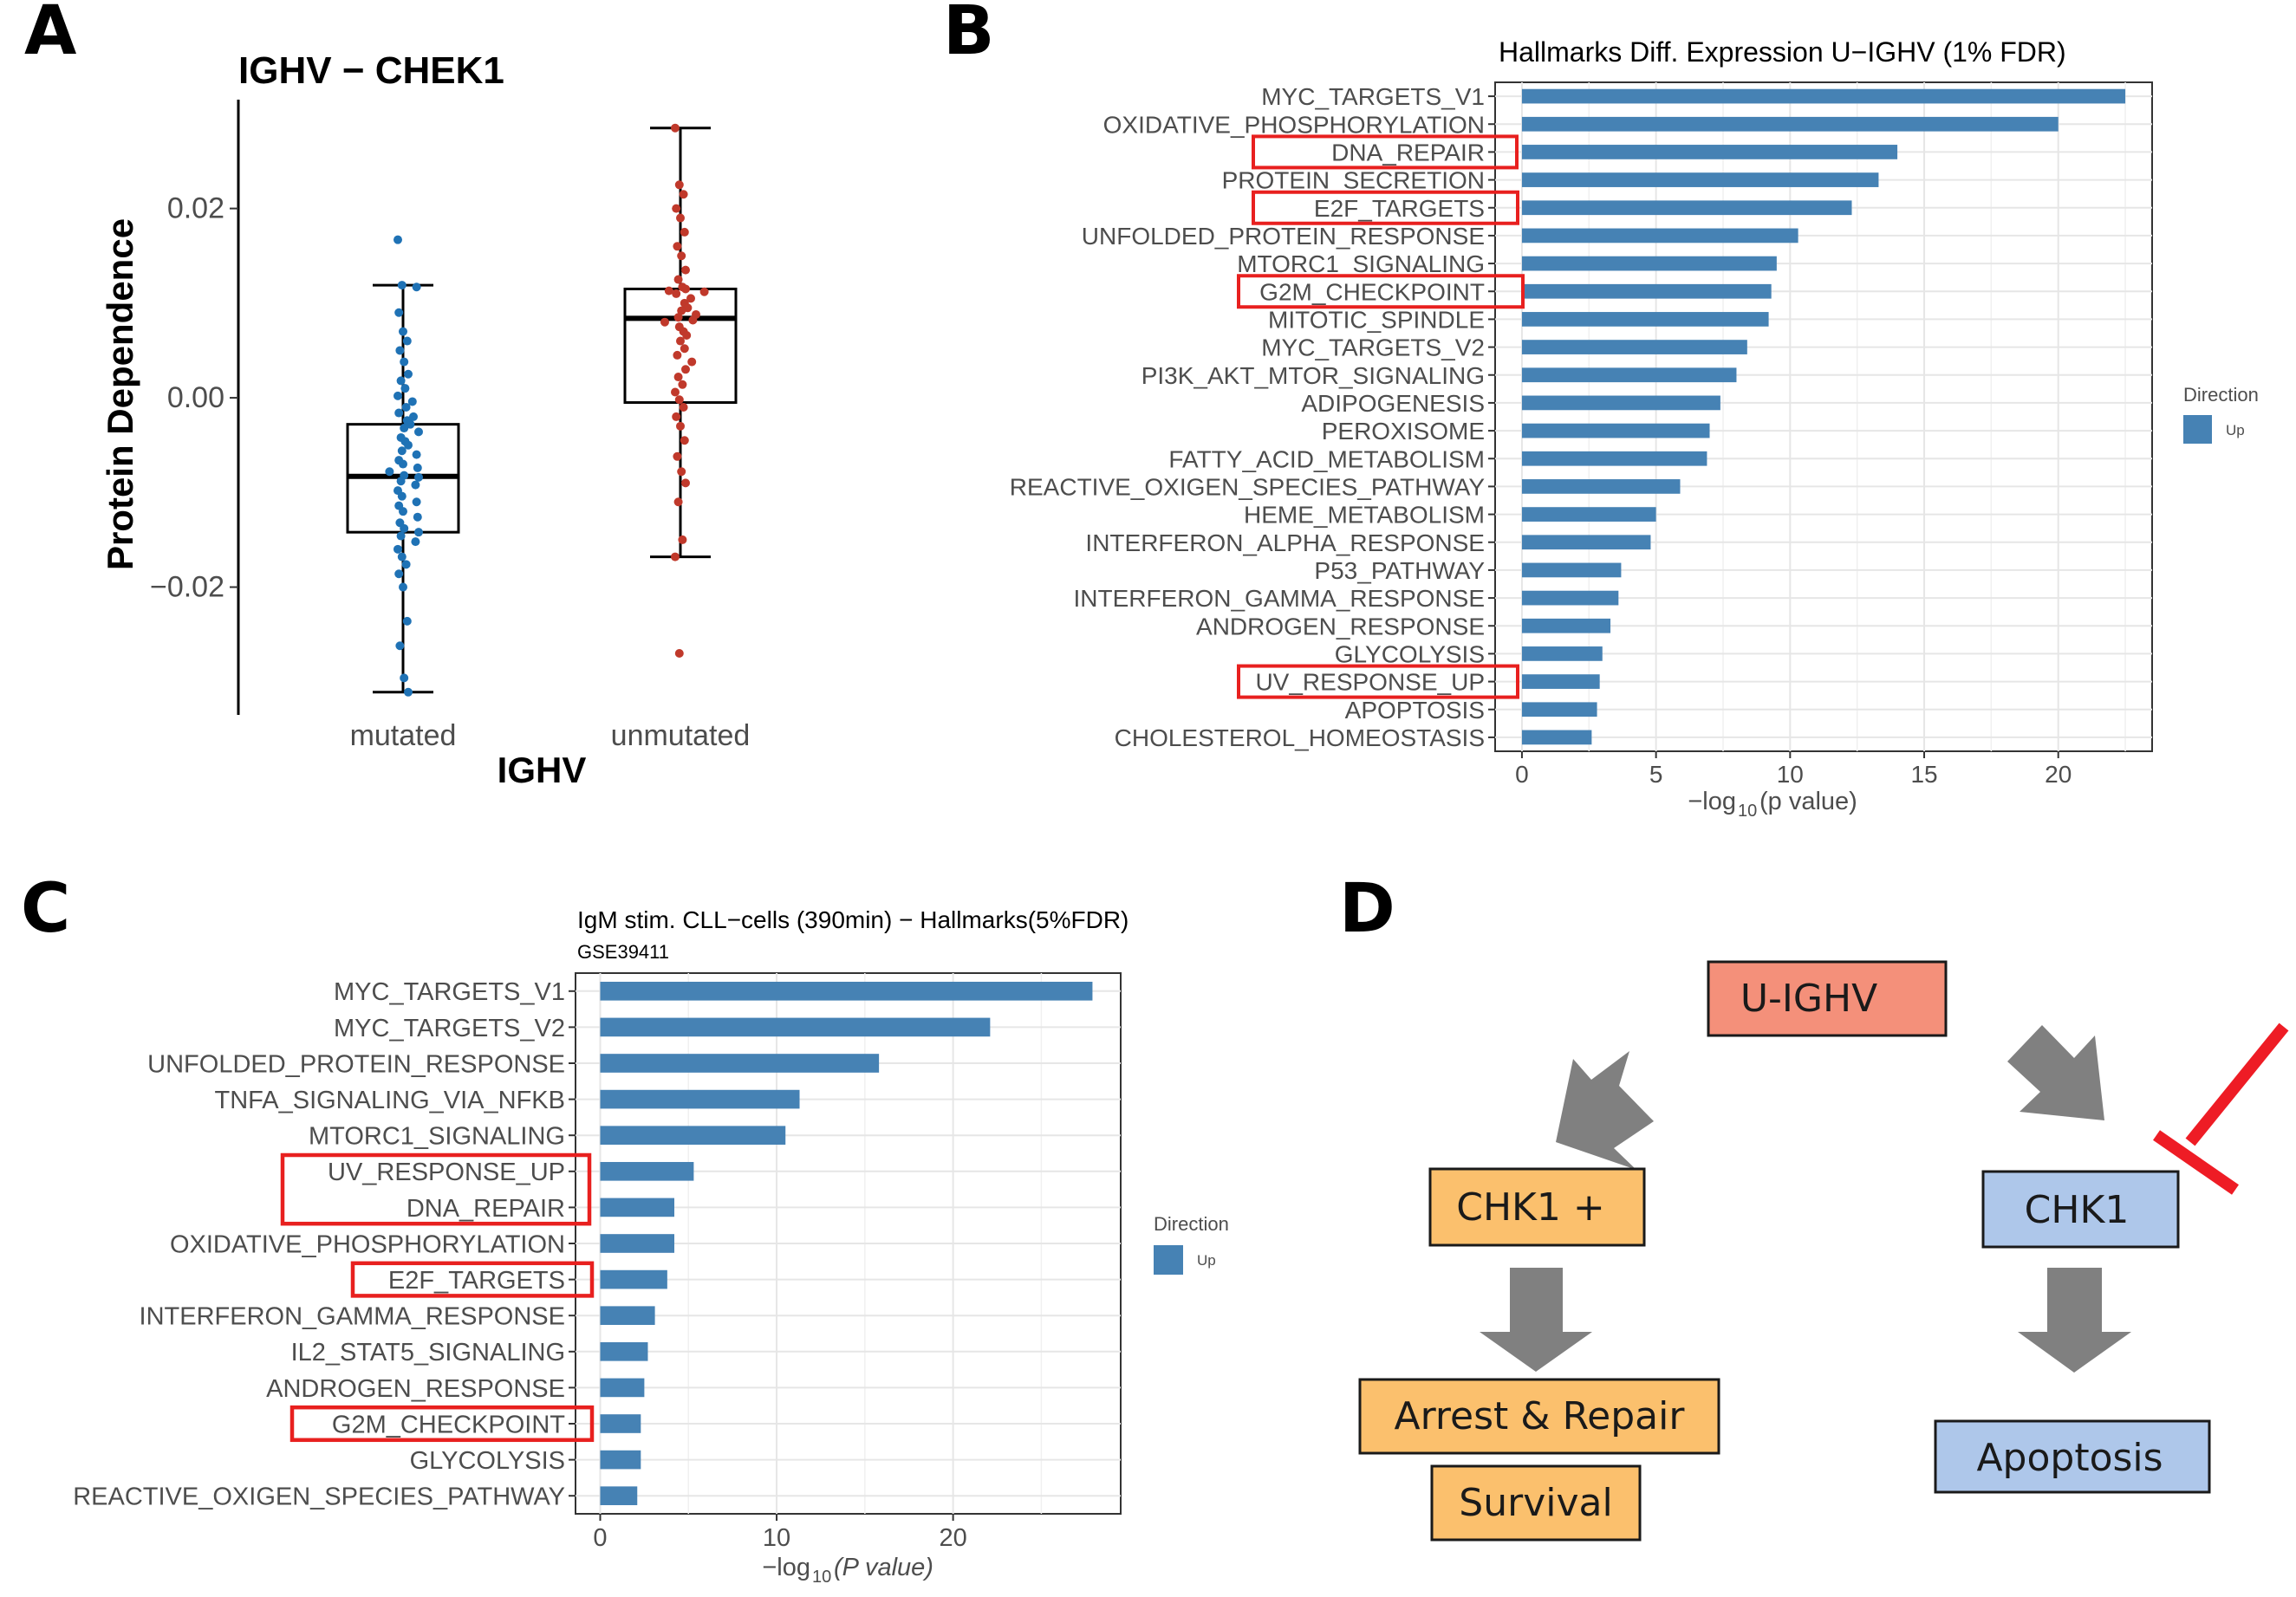 Image resolution: width=2296 pixels, height=1597 pixels. Describe the element at coordinates (1283, 236) in the screenshot. I see `hallmarks-uighv-category-label: UNFOLDED_PROTEIN_RESPONSE` at that location.